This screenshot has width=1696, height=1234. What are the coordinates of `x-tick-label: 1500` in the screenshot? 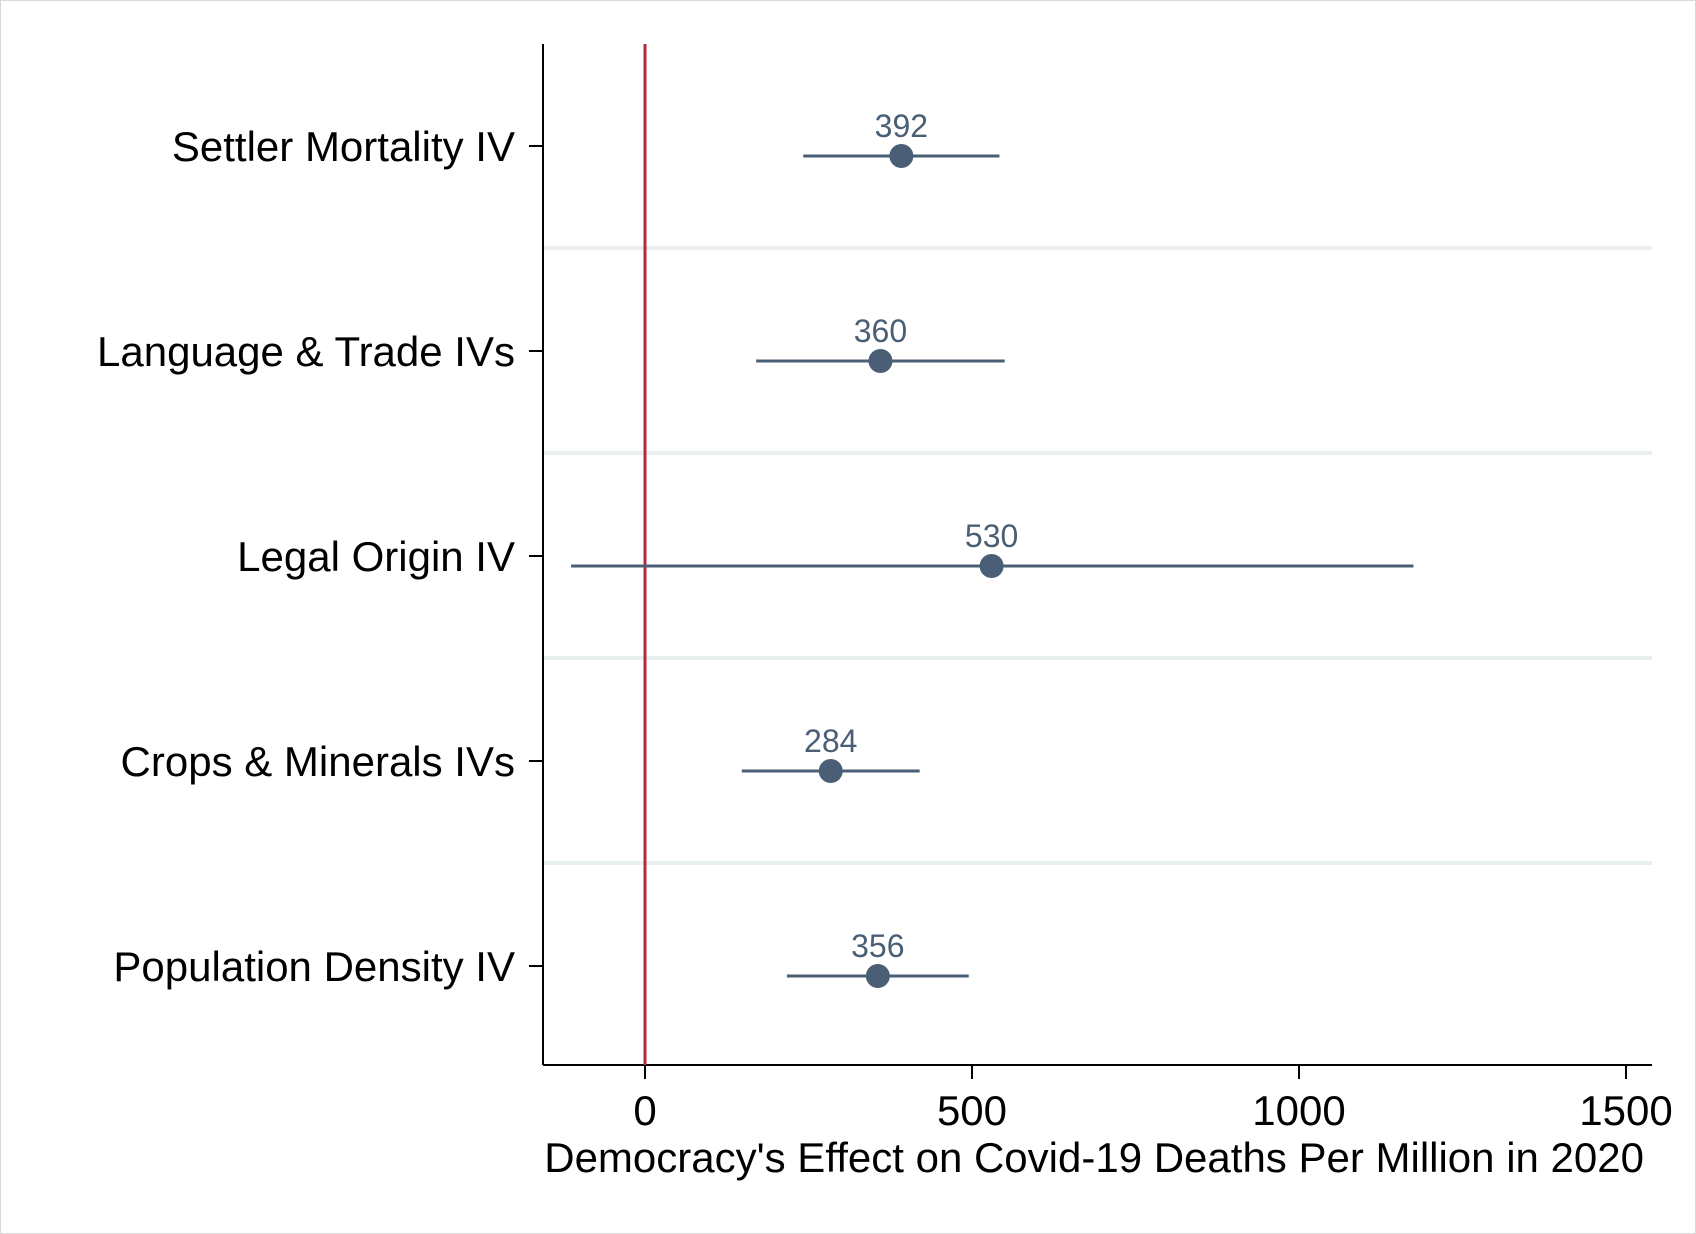 It's located at (1625, 1110).